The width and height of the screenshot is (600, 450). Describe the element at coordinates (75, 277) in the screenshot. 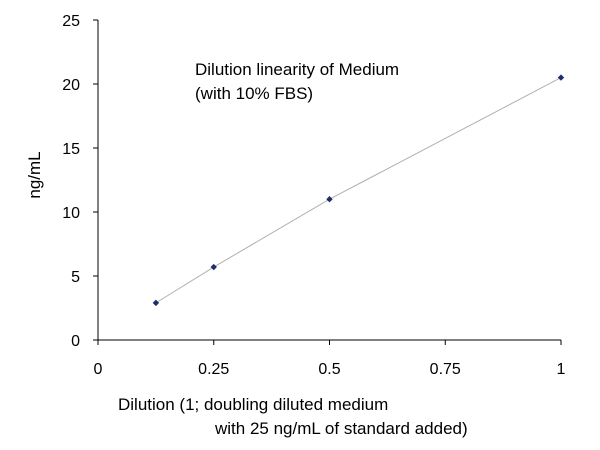

I see `y-tick-label: 5` at that location.